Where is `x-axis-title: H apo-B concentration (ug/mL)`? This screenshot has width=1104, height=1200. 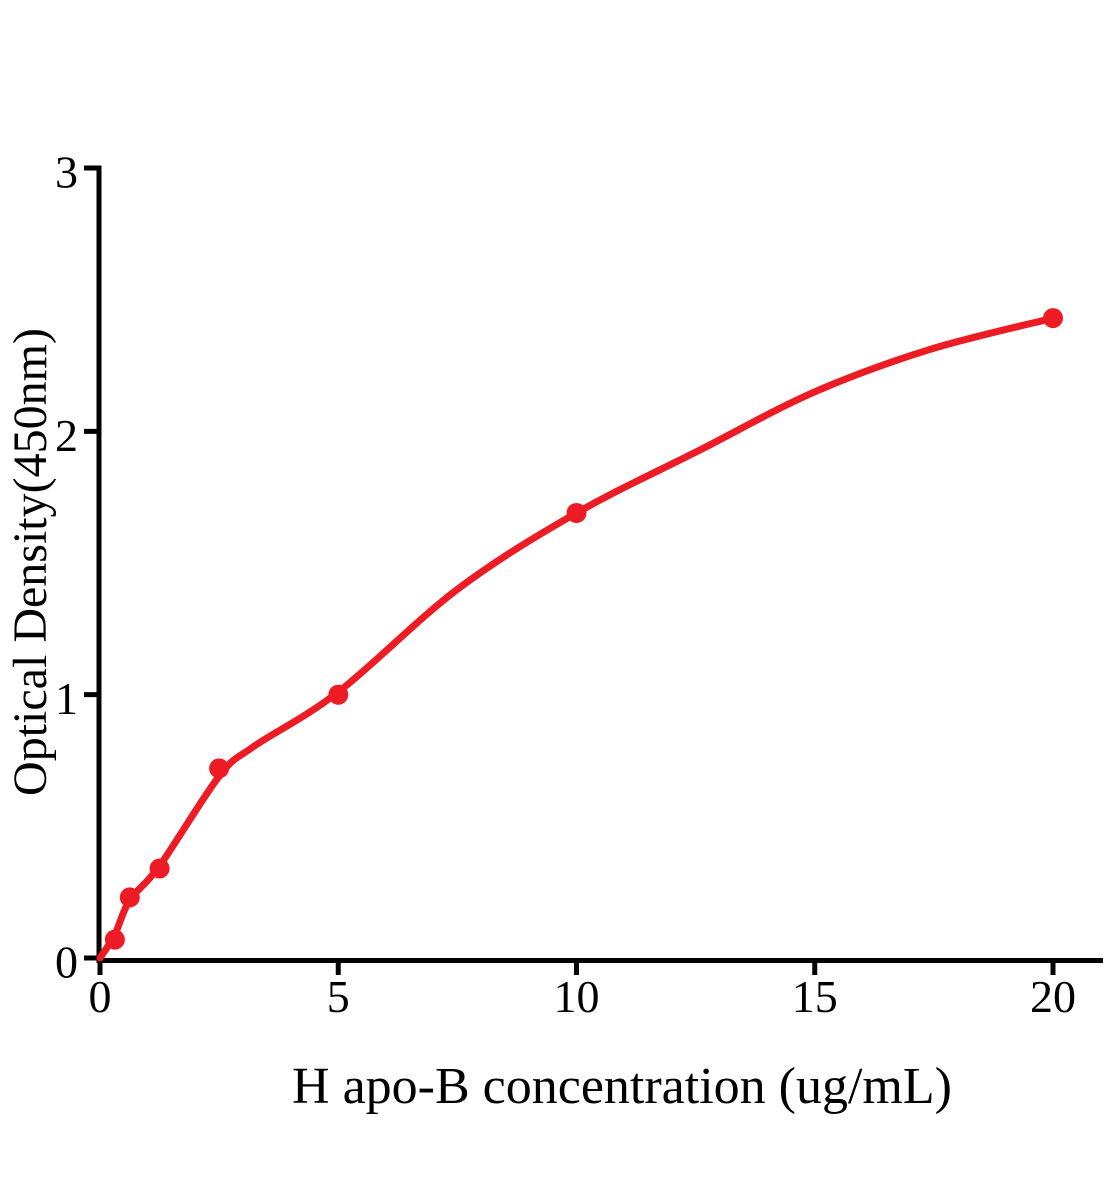 x-axis-title: H apo-B concentration (ug/mL) is located at coordinates (622, 1086).